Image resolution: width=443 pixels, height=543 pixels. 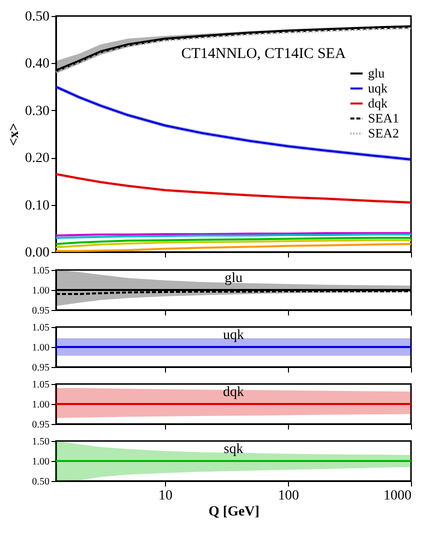 What do you see at coordinates (377, 73) in the screenshot?
I see `legend-label: glu` at bounding box center [377, 73].